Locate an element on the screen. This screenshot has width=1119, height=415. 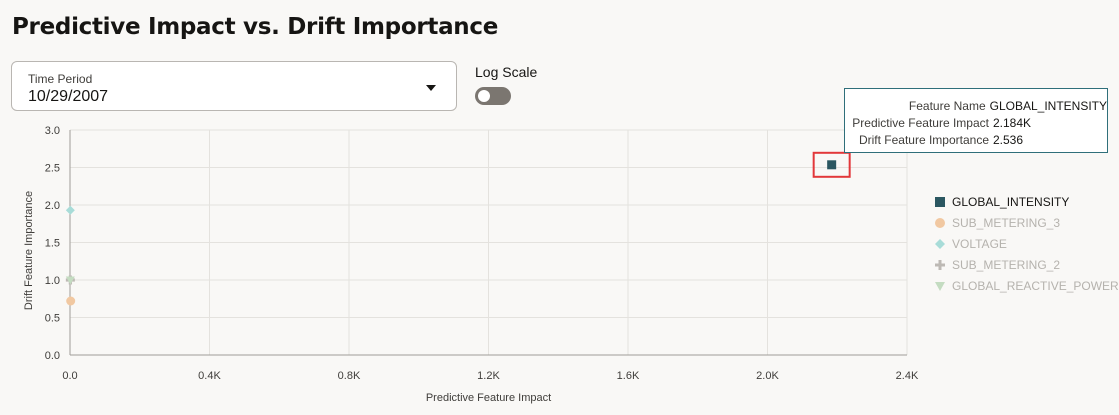
tooltip-value: 2.536 is located at coordinates (1008, 139).